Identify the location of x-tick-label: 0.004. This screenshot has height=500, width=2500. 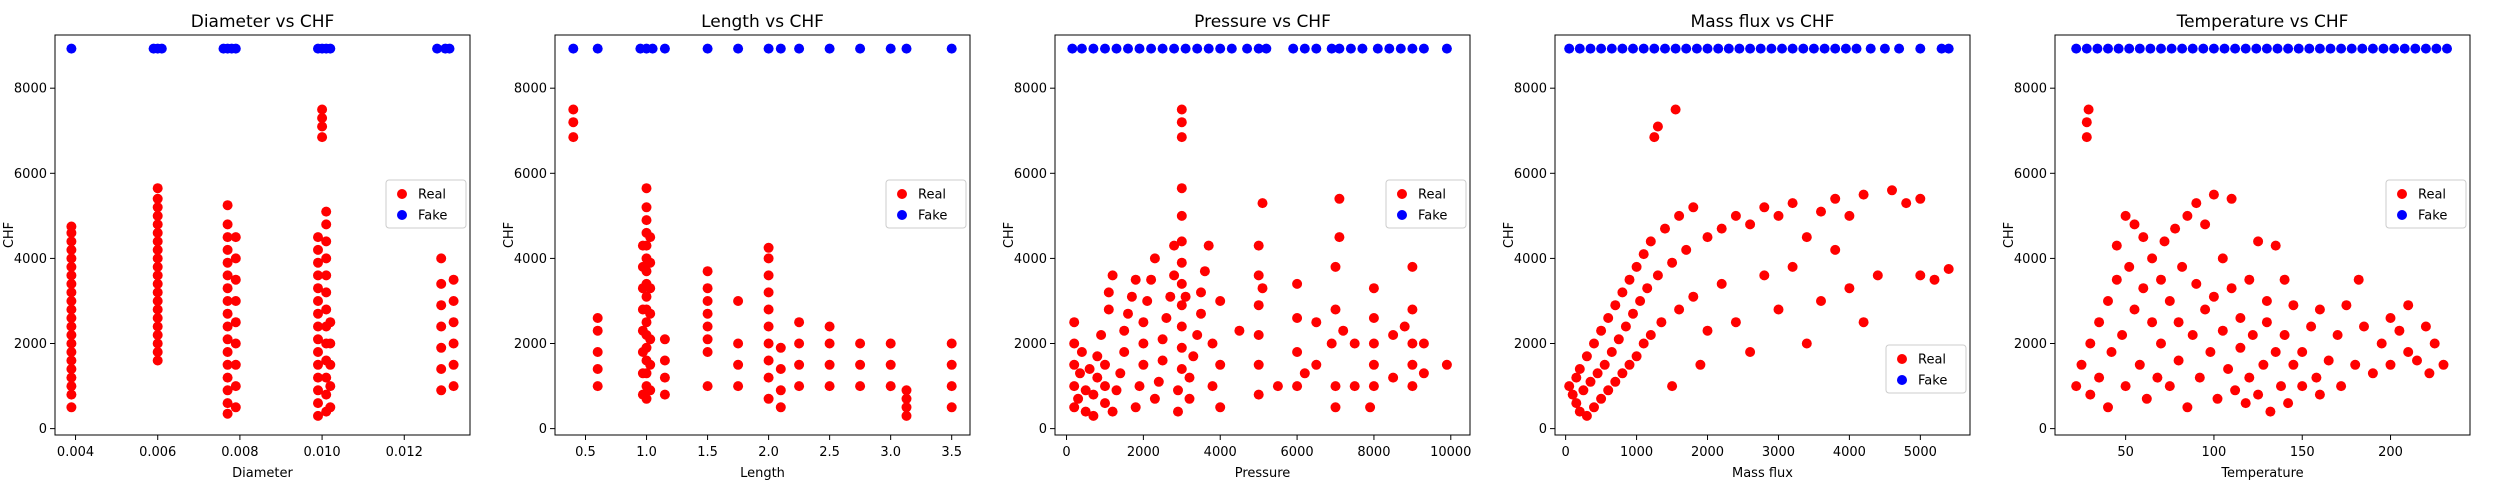
(75, 452).